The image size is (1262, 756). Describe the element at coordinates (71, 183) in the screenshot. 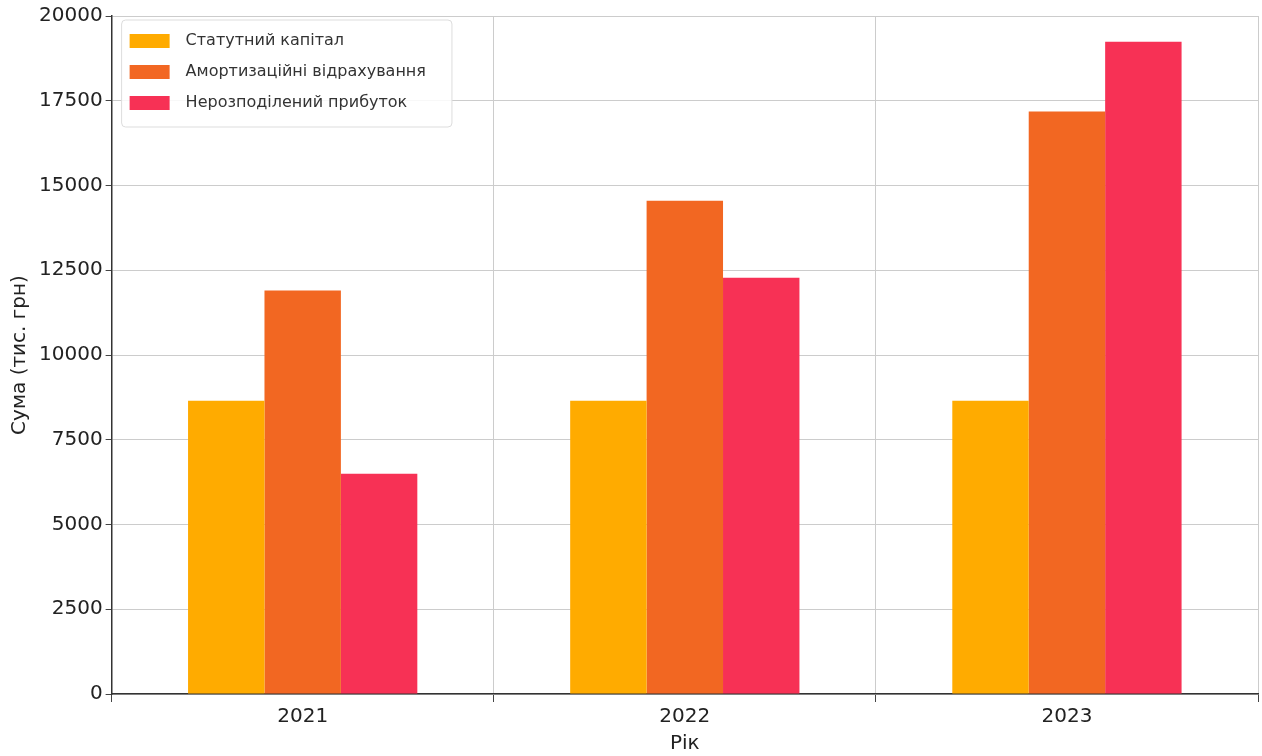

I see `y-tick-label: 15000` at that location.